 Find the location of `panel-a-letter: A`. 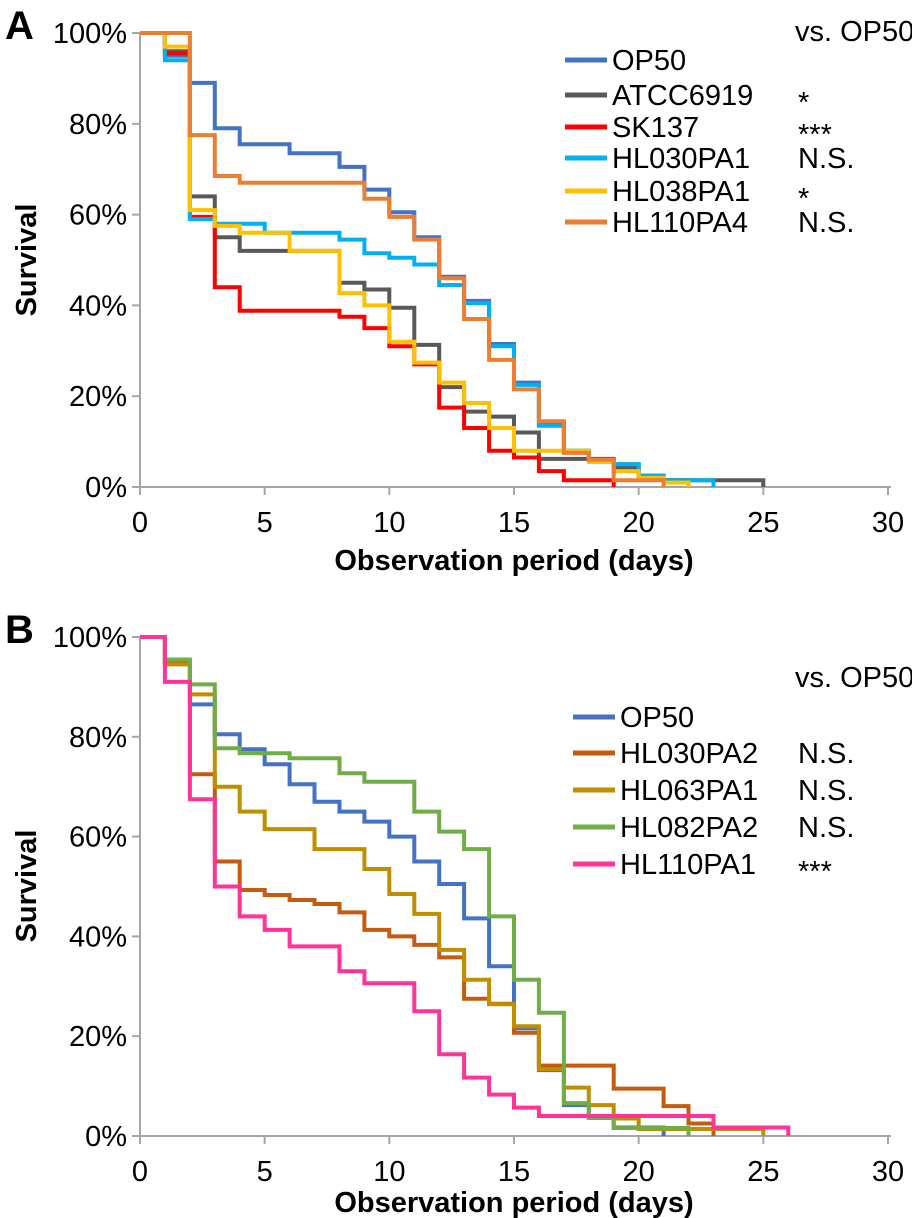

panel-a-letter: A is located at coordinates (19, 26).